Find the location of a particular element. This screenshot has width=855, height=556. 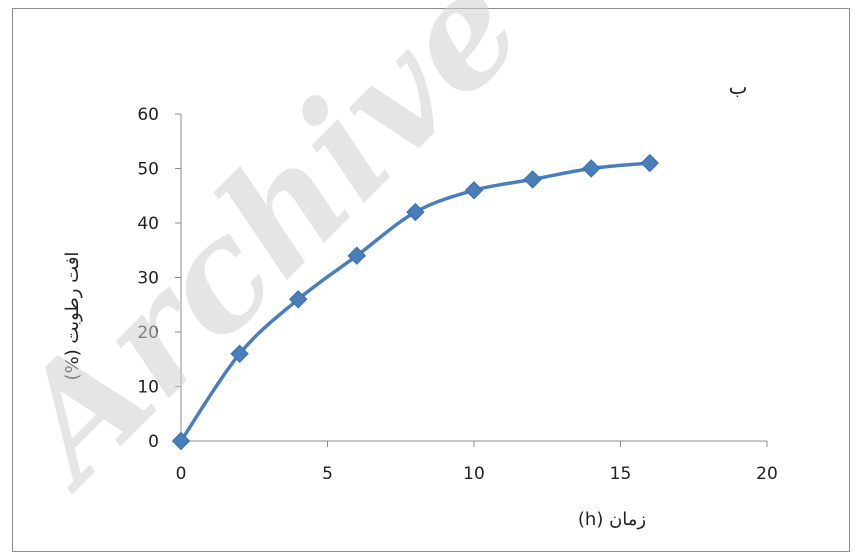

x-tick-labels: 0 5 10 15 20 is located at coordinates (477, 474).